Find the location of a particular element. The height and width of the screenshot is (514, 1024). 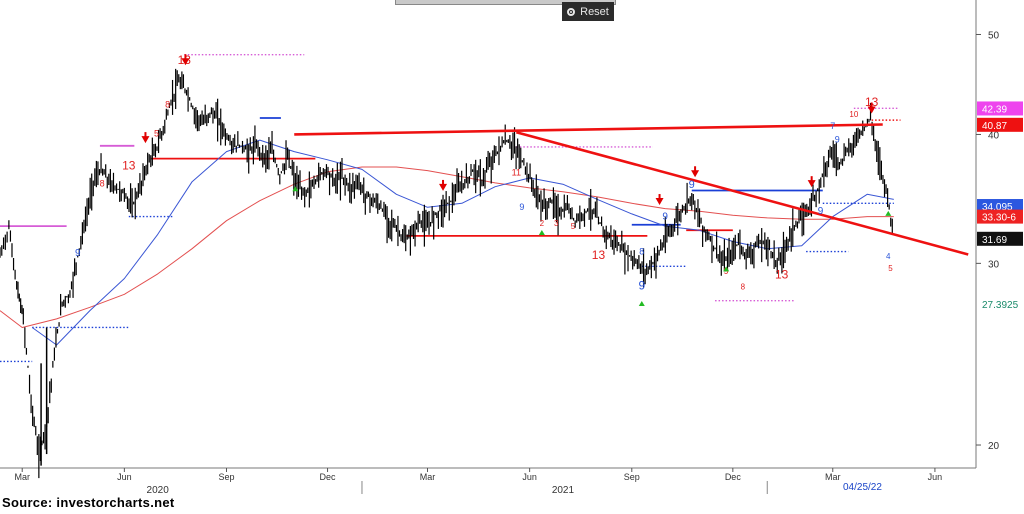

reset-label: Reset is located at coordinates (594, 11).